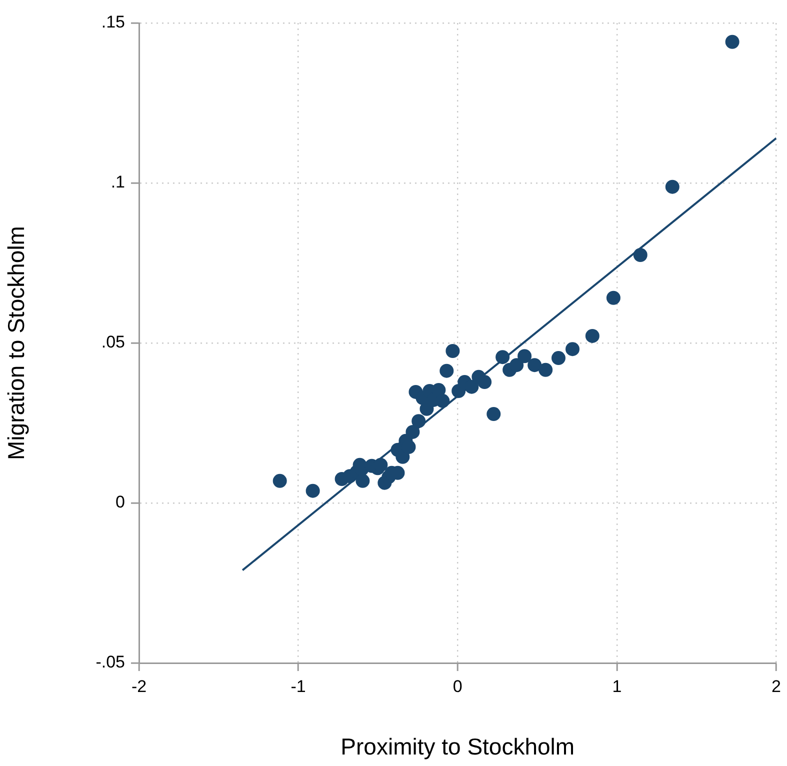 The image size is (787, 766). What do you see at coordinates (113, 342) in the screenshot?
I see `y-tick-label: .05` at bounding box center [113, 342].